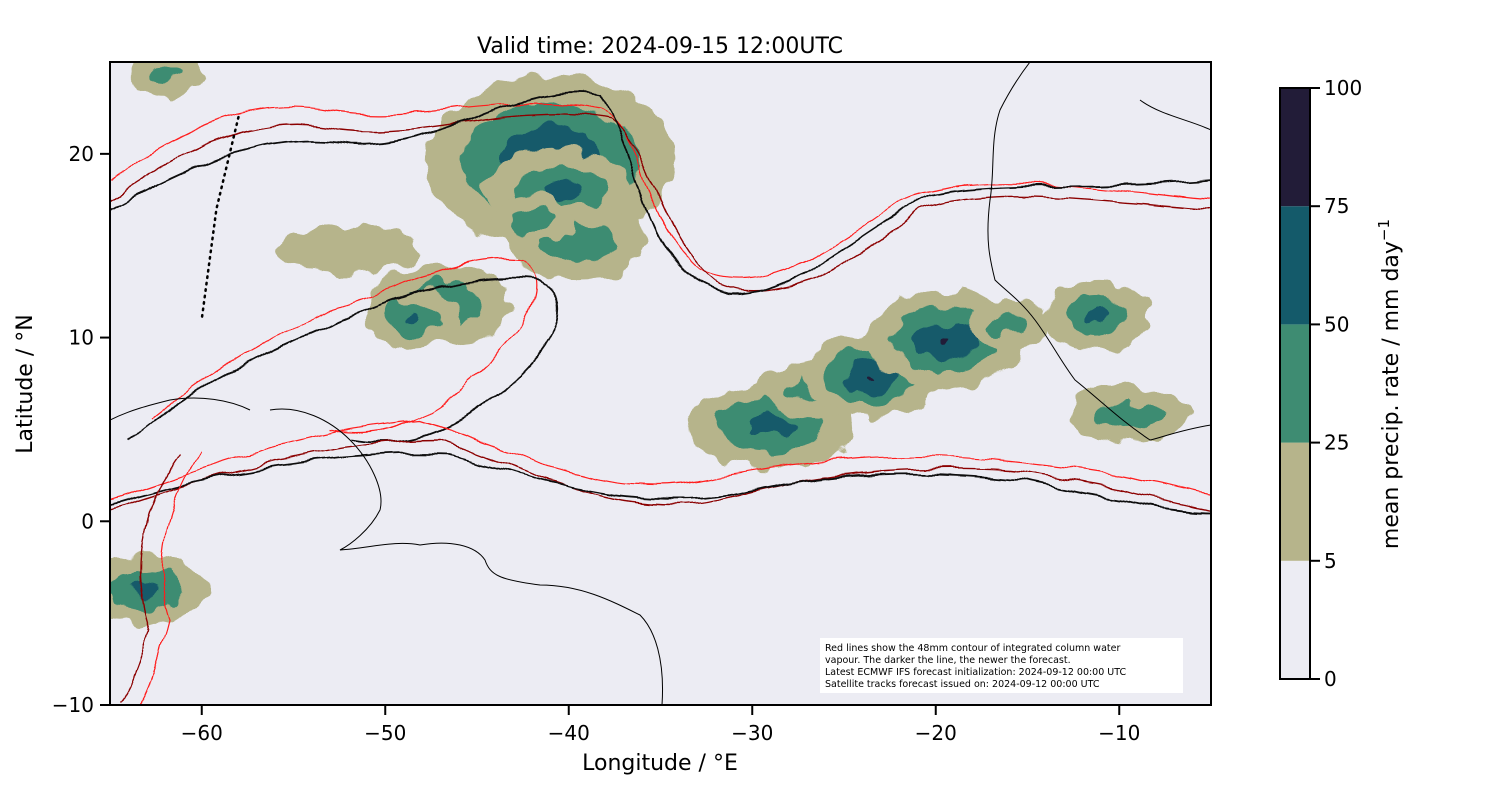 This screenshot has height=800, width=1500. I want to click on wv-contour-band-west, so click(343, 345).